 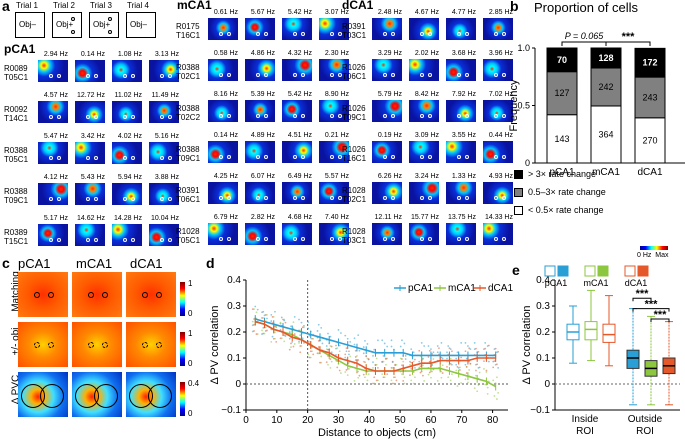 I want to click on peak-rate: 4.93 Hz, so click(x=500, y=176).